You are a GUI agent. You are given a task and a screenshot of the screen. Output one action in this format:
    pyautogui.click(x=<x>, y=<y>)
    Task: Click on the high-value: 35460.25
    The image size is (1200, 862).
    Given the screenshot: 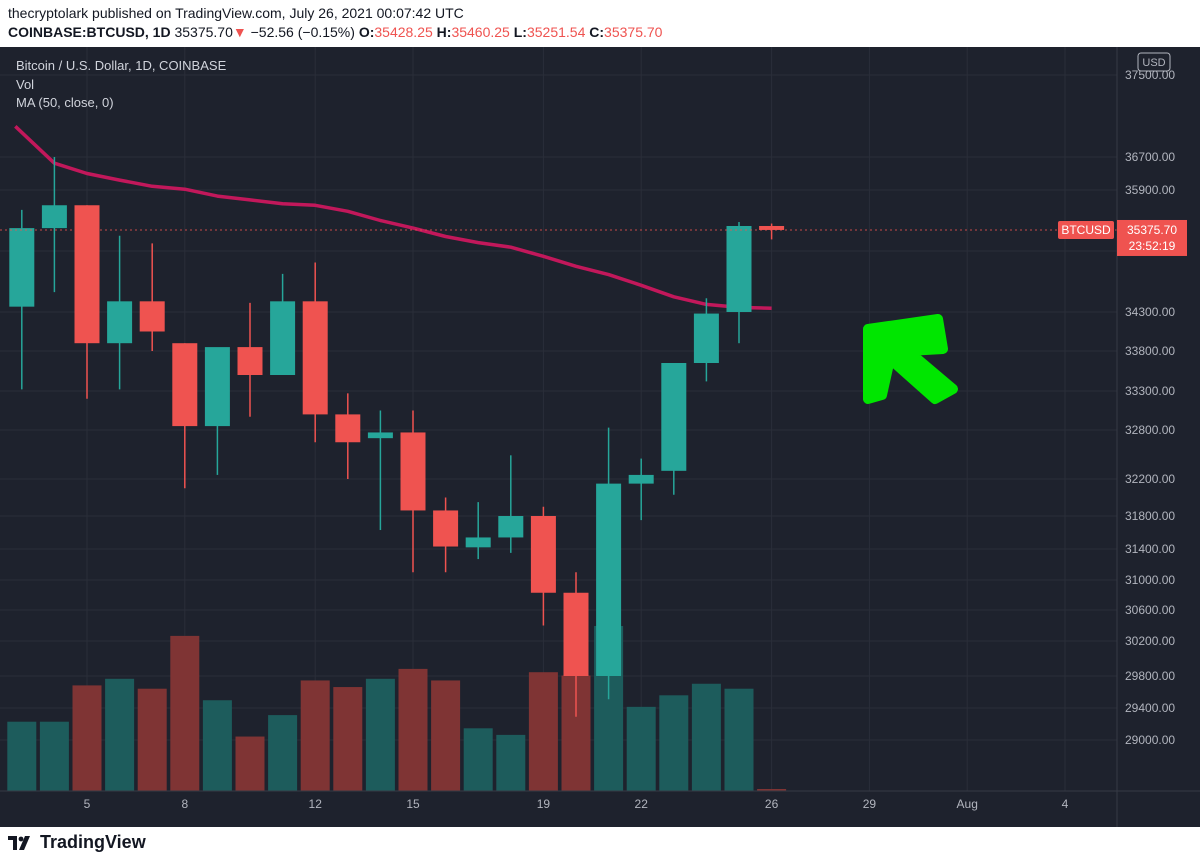 What is the action you would take?
    pyautogui.click(x=480, y=32)
    